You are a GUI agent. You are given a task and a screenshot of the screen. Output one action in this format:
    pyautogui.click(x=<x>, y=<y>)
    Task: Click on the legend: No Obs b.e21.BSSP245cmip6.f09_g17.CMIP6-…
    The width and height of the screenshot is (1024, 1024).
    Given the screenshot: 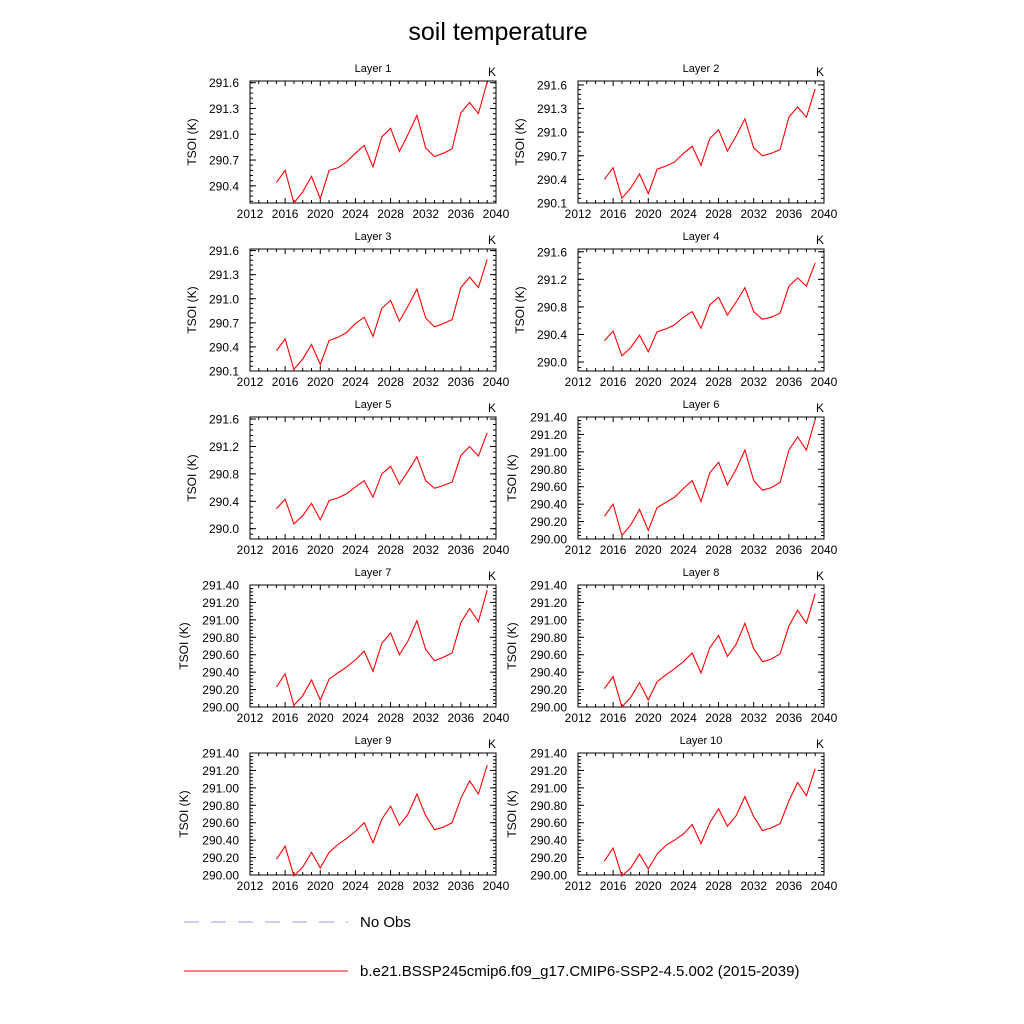 What is the action you would take?
    pyautogui.click(x=491, y=947)
    